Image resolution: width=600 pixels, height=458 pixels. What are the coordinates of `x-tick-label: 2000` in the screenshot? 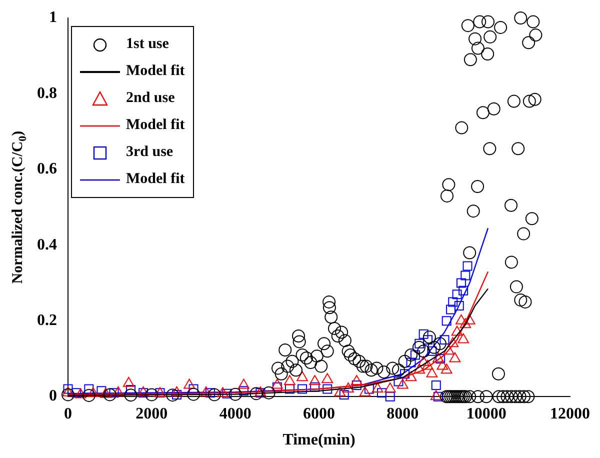 It's located at (152, 413).